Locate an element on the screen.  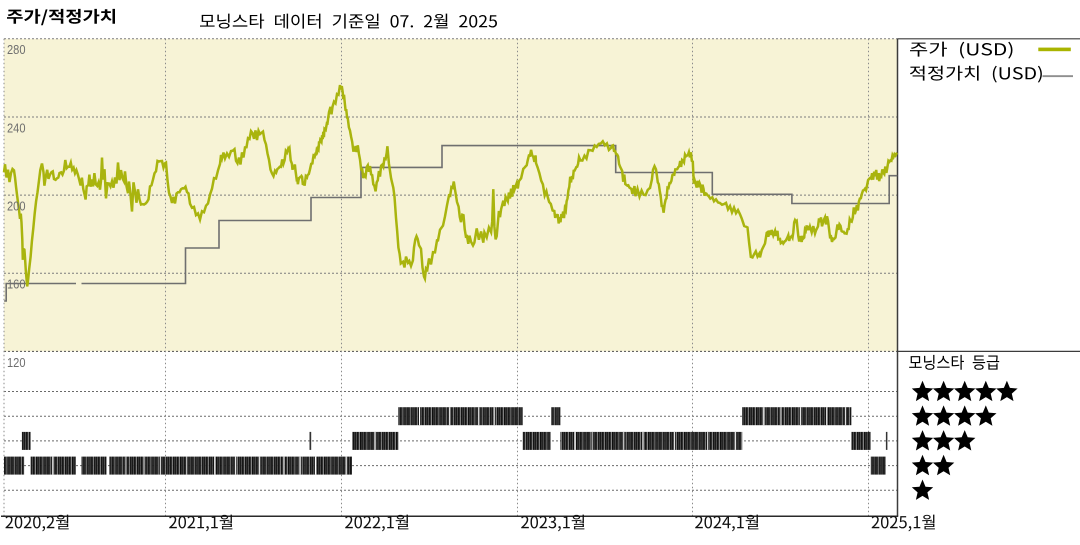
svg-text: 120 is located at coordinates (16, 363).